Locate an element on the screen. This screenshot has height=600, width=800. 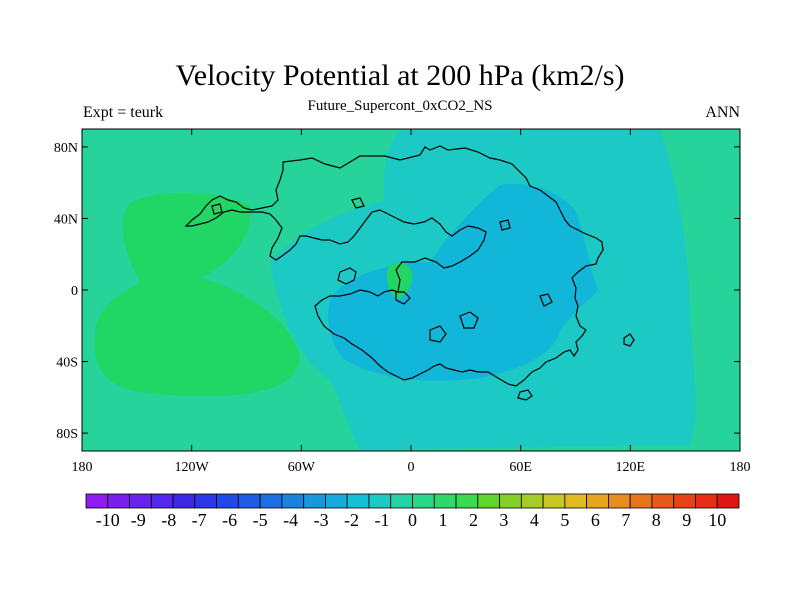
colorbar-label: -6 is located at coordinates (229, 520).